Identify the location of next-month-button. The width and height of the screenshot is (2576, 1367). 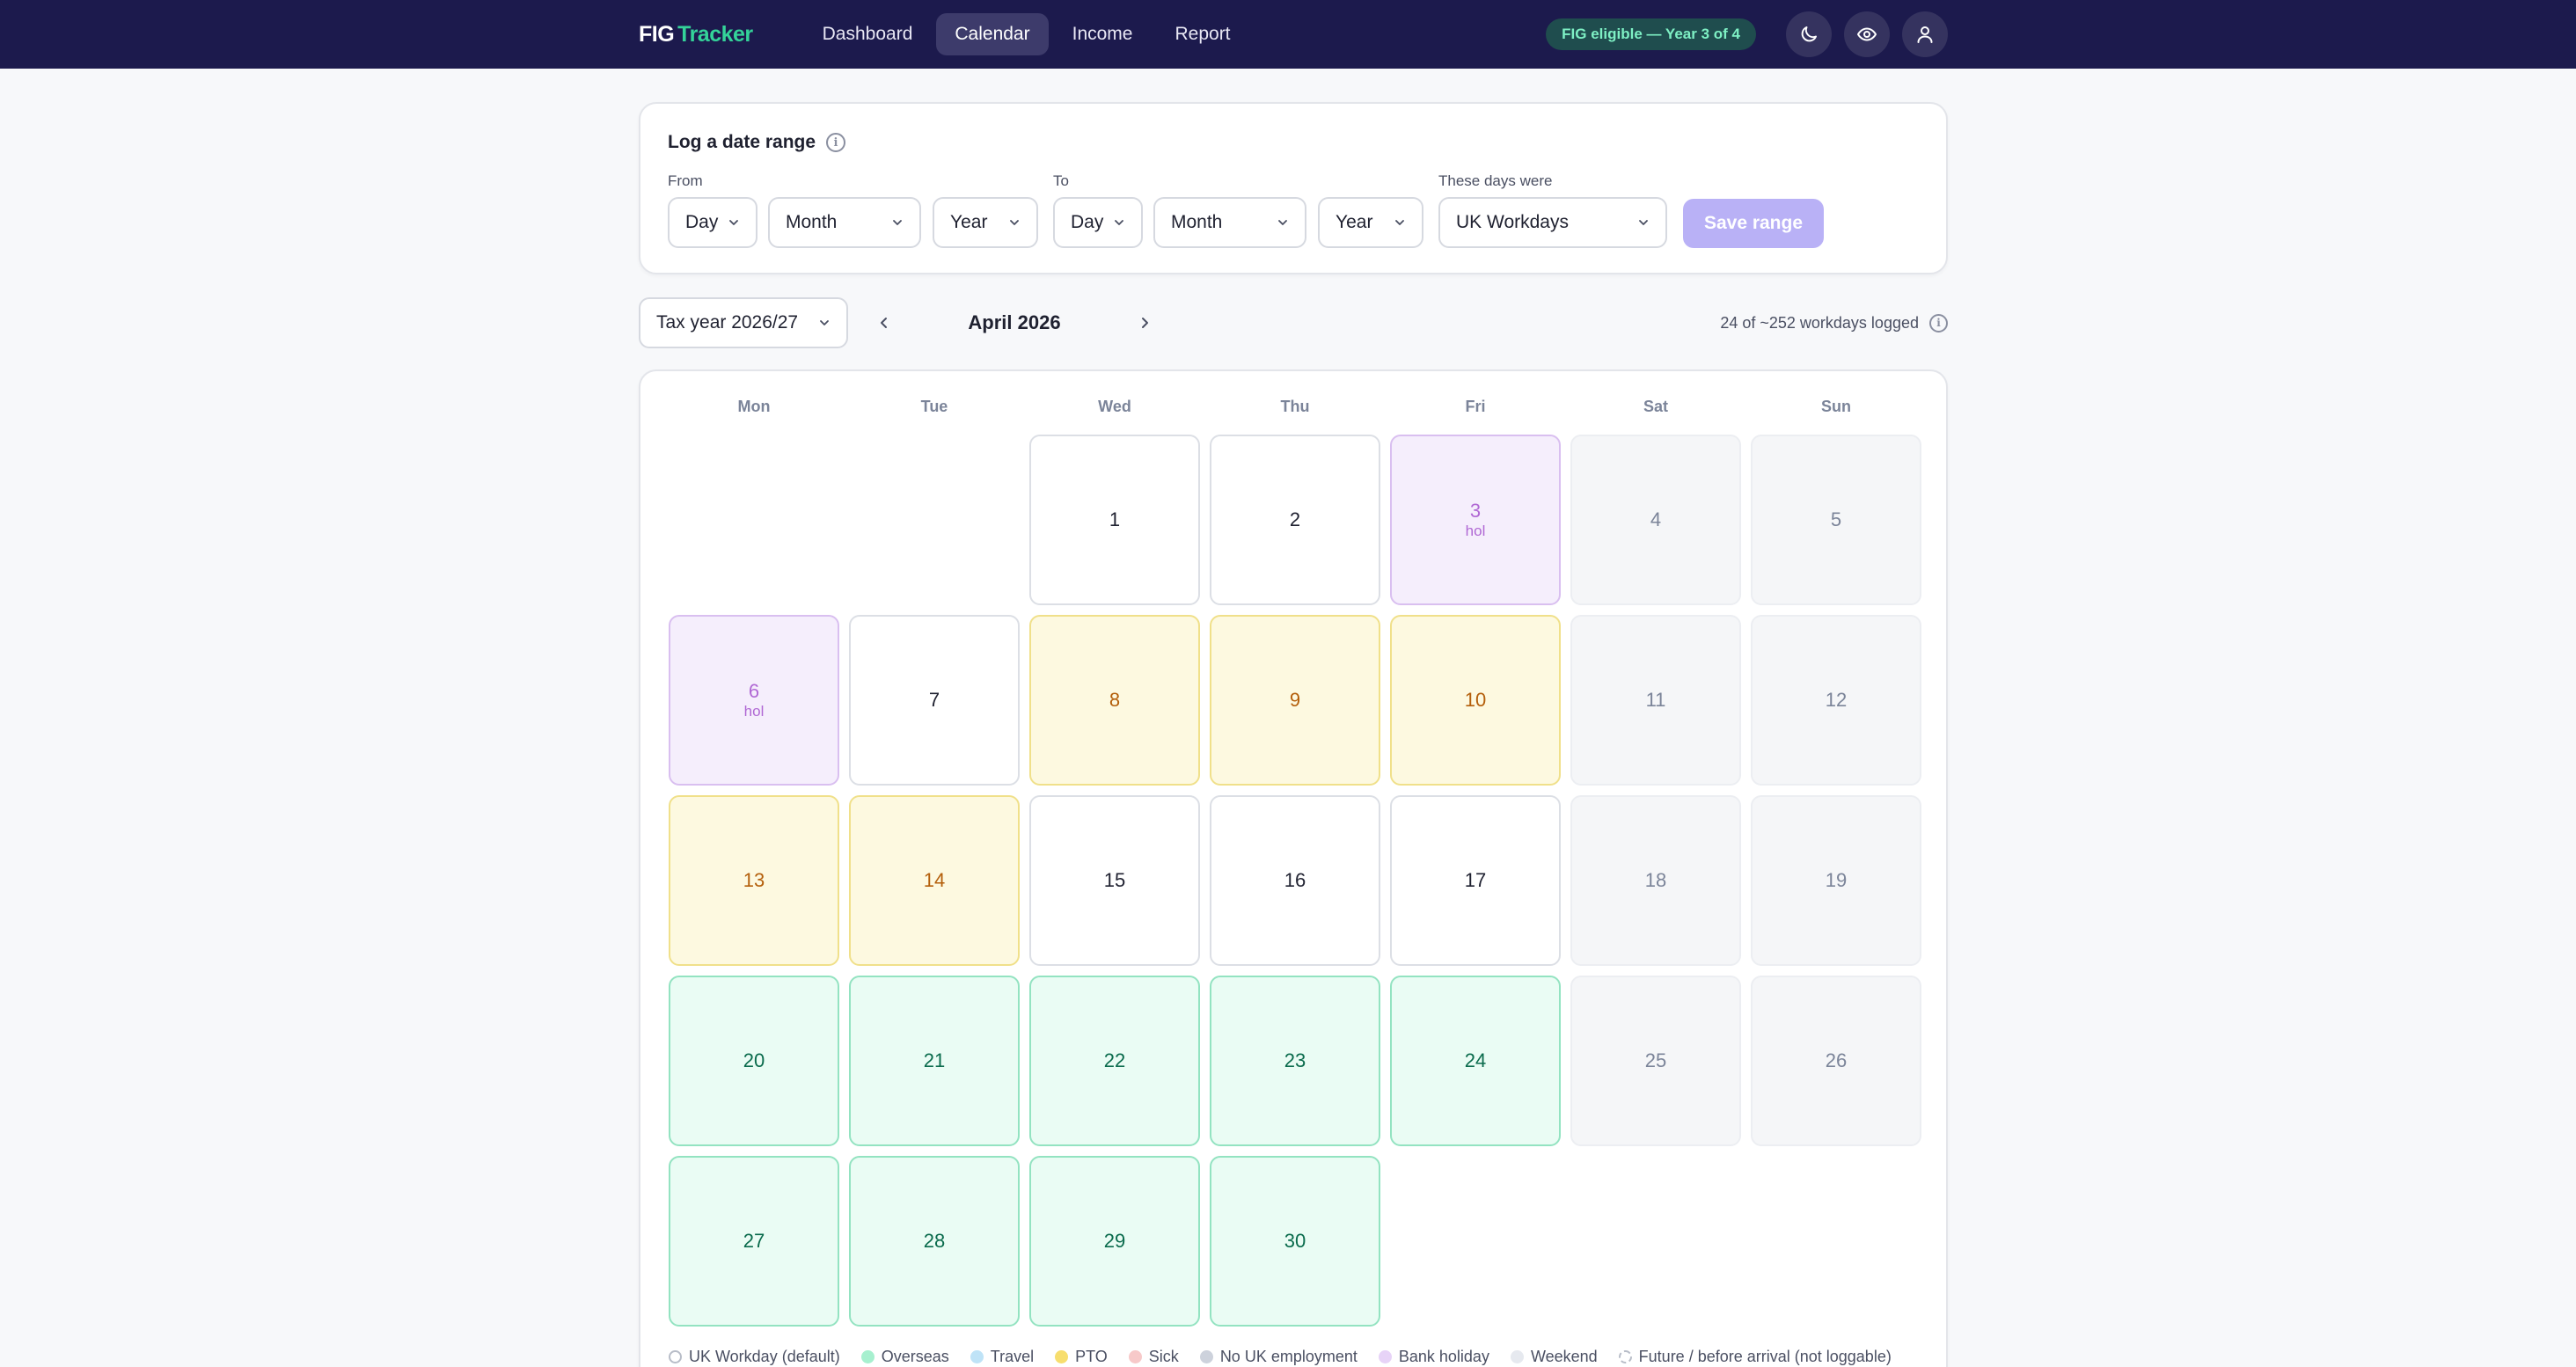
(1145, 323).